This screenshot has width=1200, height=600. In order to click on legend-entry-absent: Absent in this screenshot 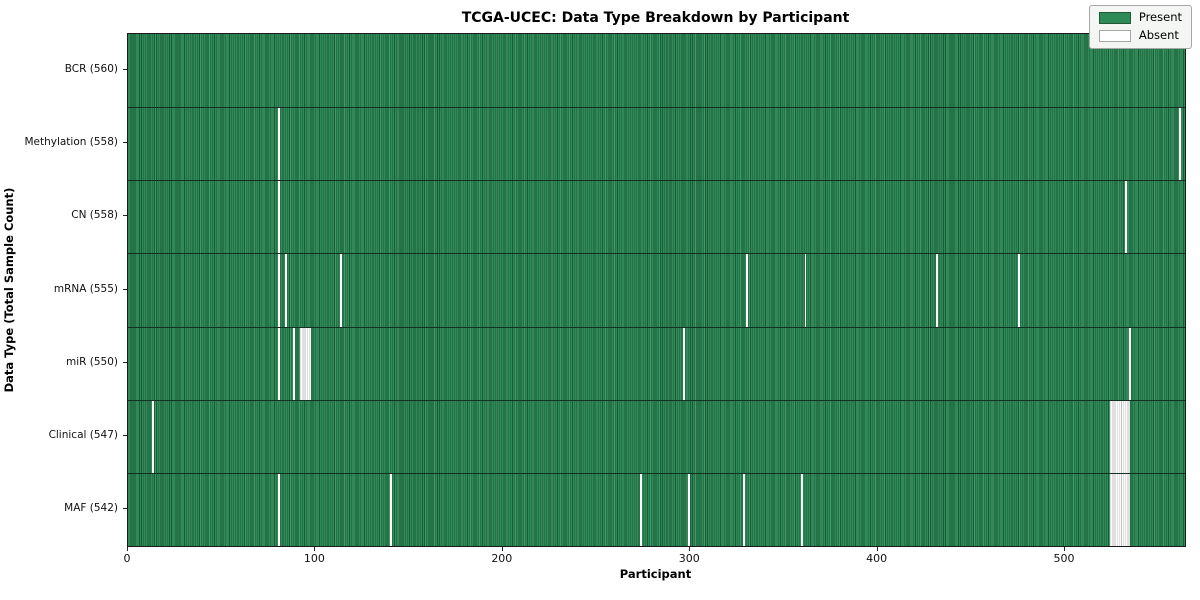, I will do `click(1140, 35)`.